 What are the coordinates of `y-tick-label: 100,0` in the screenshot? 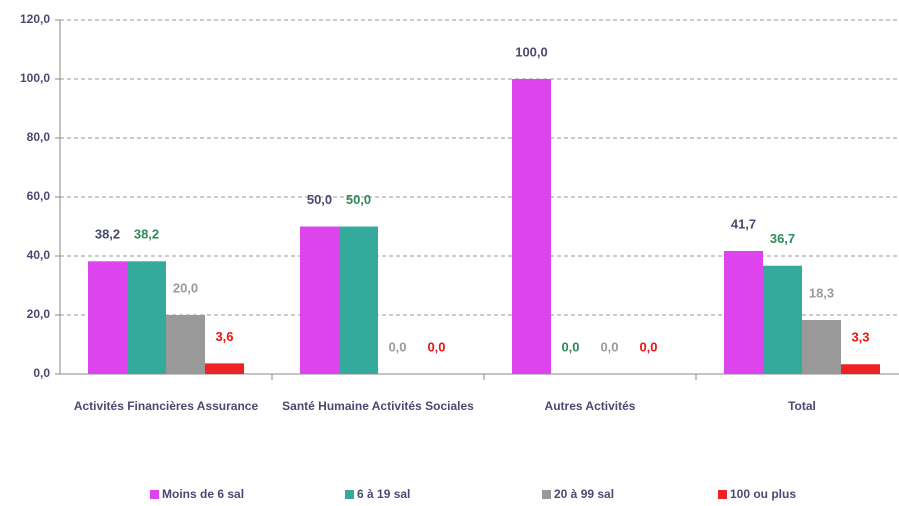 It's located at (35, 78).